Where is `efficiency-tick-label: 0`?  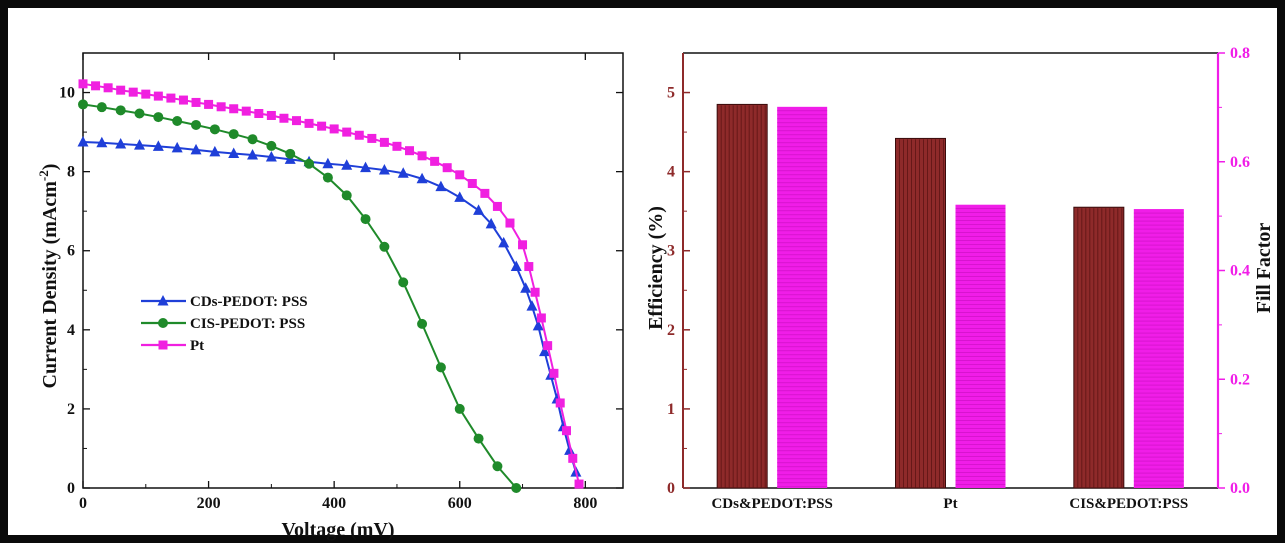
efficiency-tick-label: 0 is located at coordinates (671, 488).